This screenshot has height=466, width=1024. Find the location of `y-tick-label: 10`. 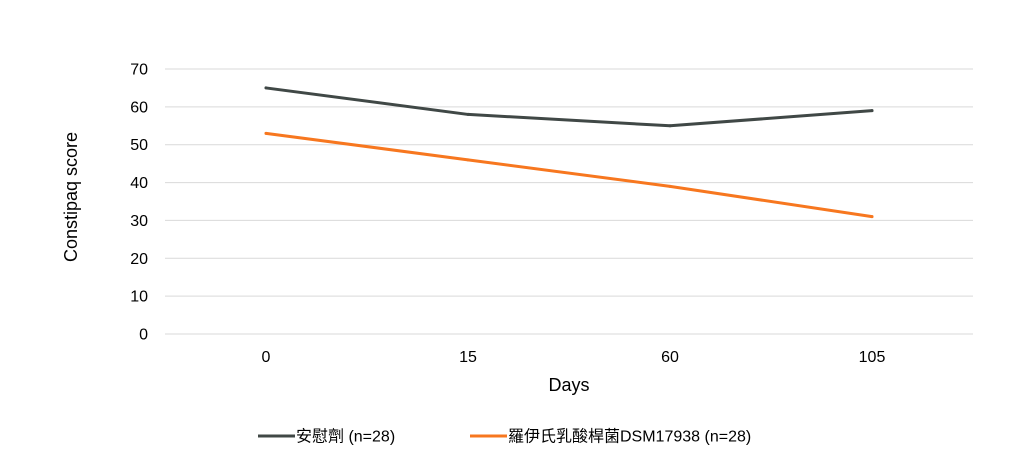

y-tick-label: 10 is located at coordinates (139, 297).